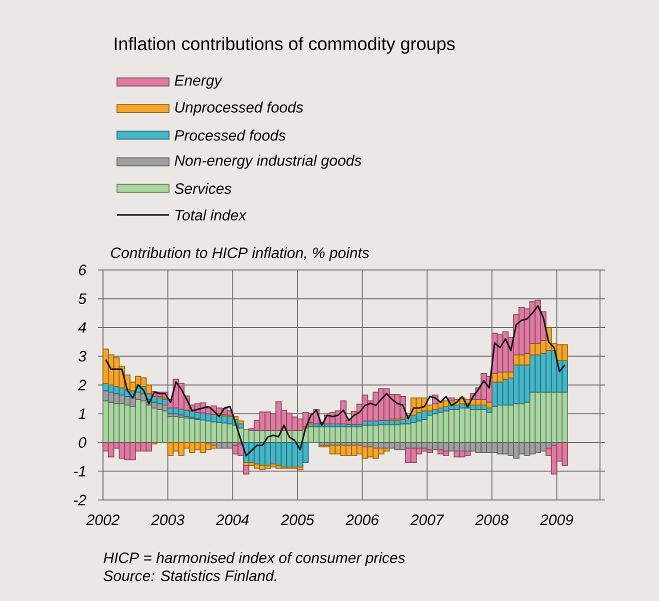 Image resolution: width=659 pixels, height=601 pixels. Describe the element at coordinates (80, 471) in the screenshot. I see `y-tick-label: -1` at that location.